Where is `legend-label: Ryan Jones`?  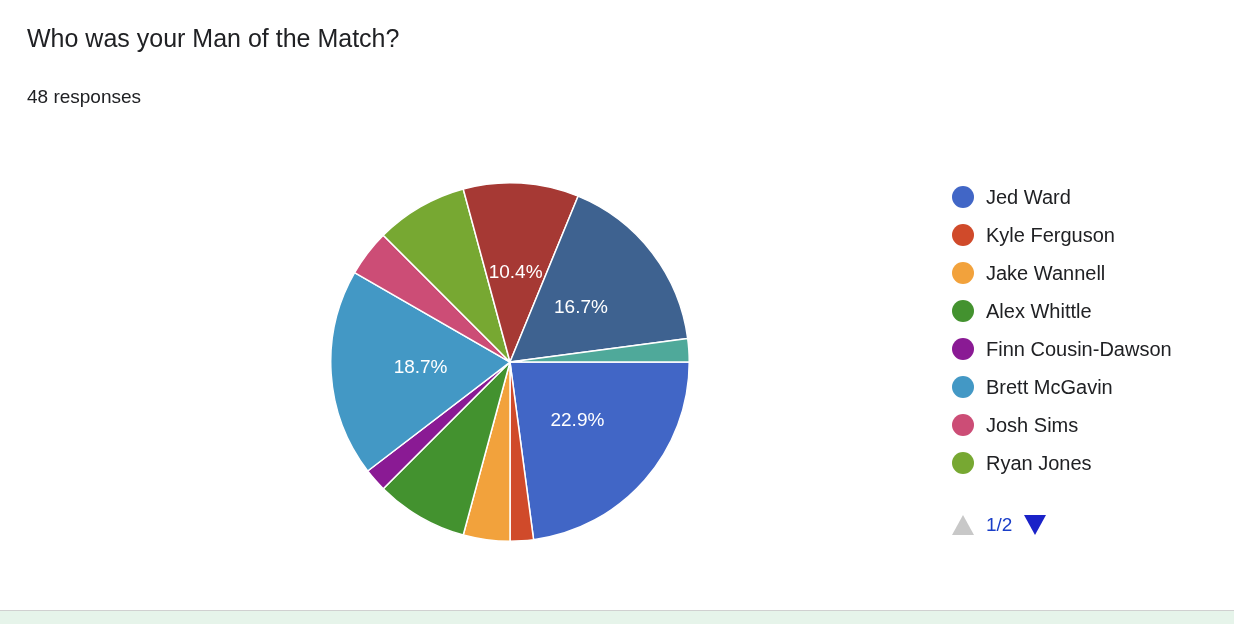 legend-label: Ryan Jones is located at coordinates (1039, 463).